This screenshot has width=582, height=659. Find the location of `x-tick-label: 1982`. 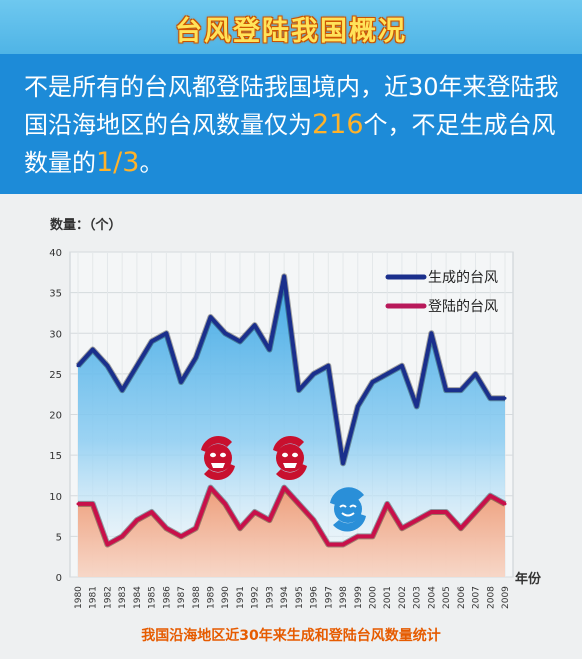

x-tick-label: 1982 is located at coordinates (108, 597).